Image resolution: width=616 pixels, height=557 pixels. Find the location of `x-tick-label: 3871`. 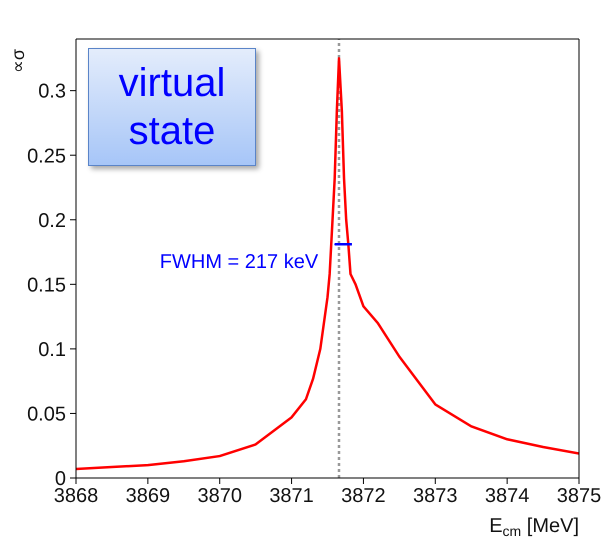

x-tick-label: 3871 is located at coordinates (291, 496).